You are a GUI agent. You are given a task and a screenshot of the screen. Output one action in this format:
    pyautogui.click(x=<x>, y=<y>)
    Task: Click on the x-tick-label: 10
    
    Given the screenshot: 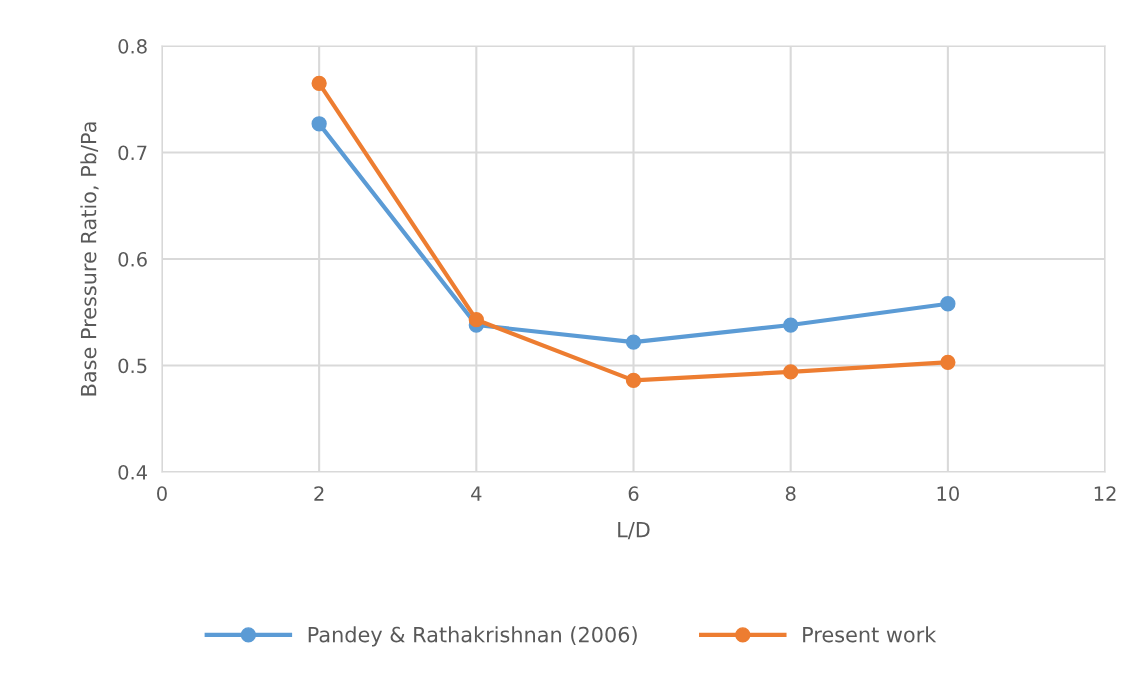 What is the action you would take?
    pyautogui.click(x=948, y=493)
    